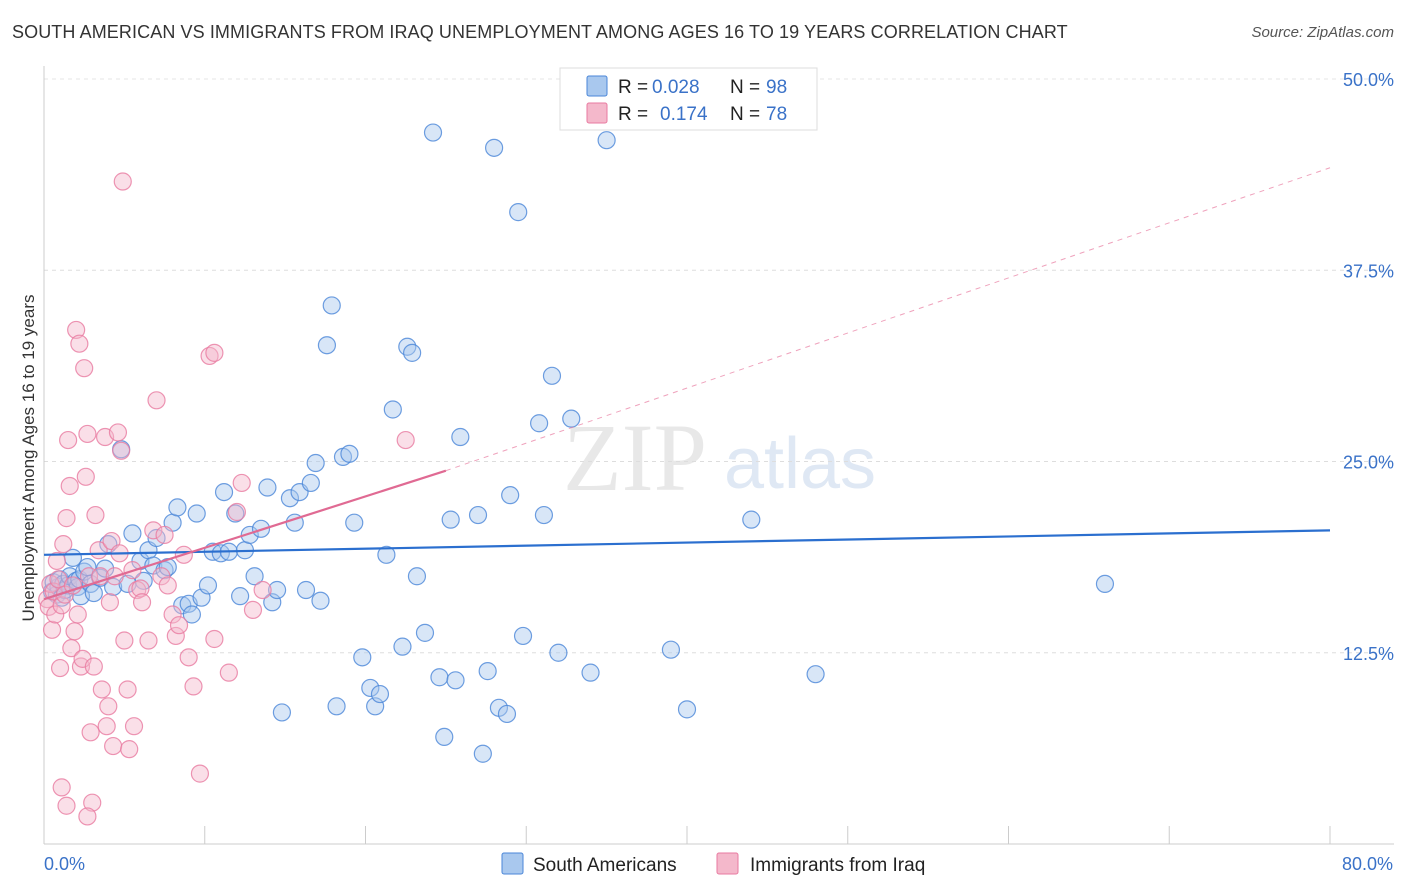 This screenshot has height=892, width=1406. Describe the element at coordinates (1368, 80) in the screenshot. I see `y-tick-label-3: 50.0%` at that location.